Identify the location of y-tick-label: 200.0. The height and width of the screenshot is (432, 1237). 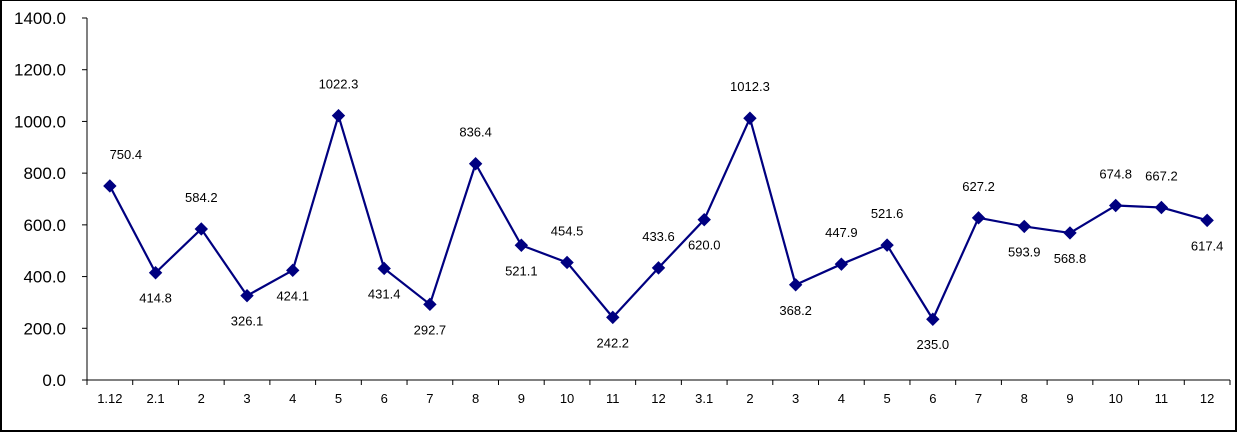
(44, 328).